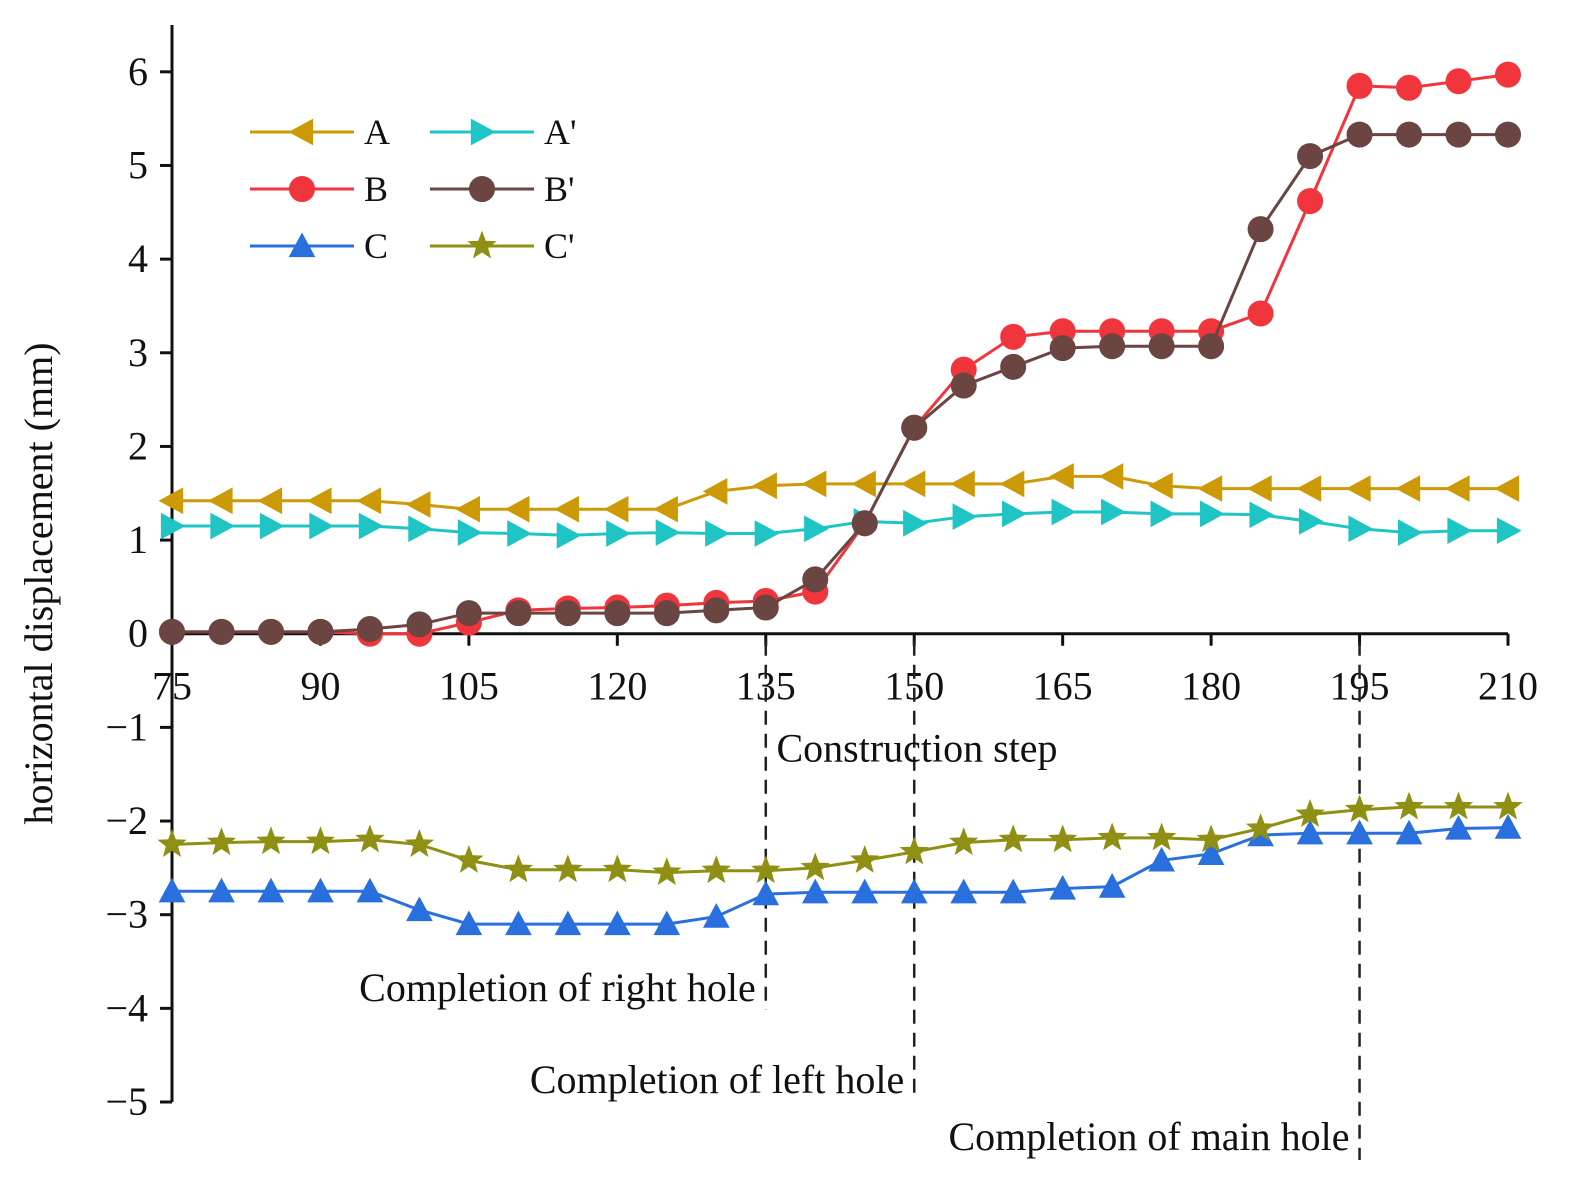 The height and width of the screenshot is (1200, 1589). What do you see at coordinates (138, 633) in the screenshot?
I see `y-tick-label: 0` at bounding box center [138, 633].